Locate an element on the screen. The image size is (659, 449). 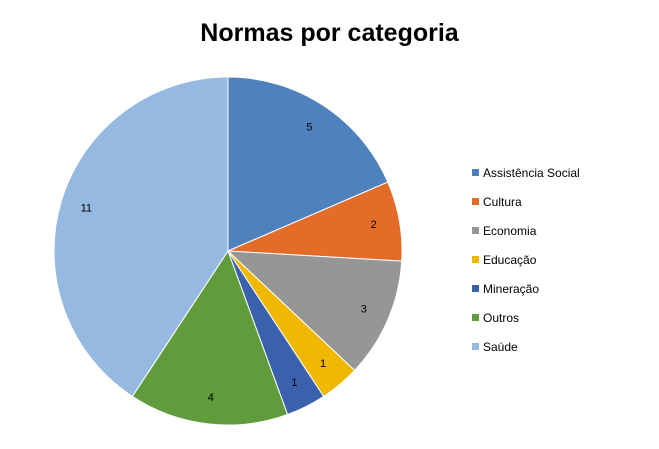
legend-label: Outros is located at coordinates (501, 317).